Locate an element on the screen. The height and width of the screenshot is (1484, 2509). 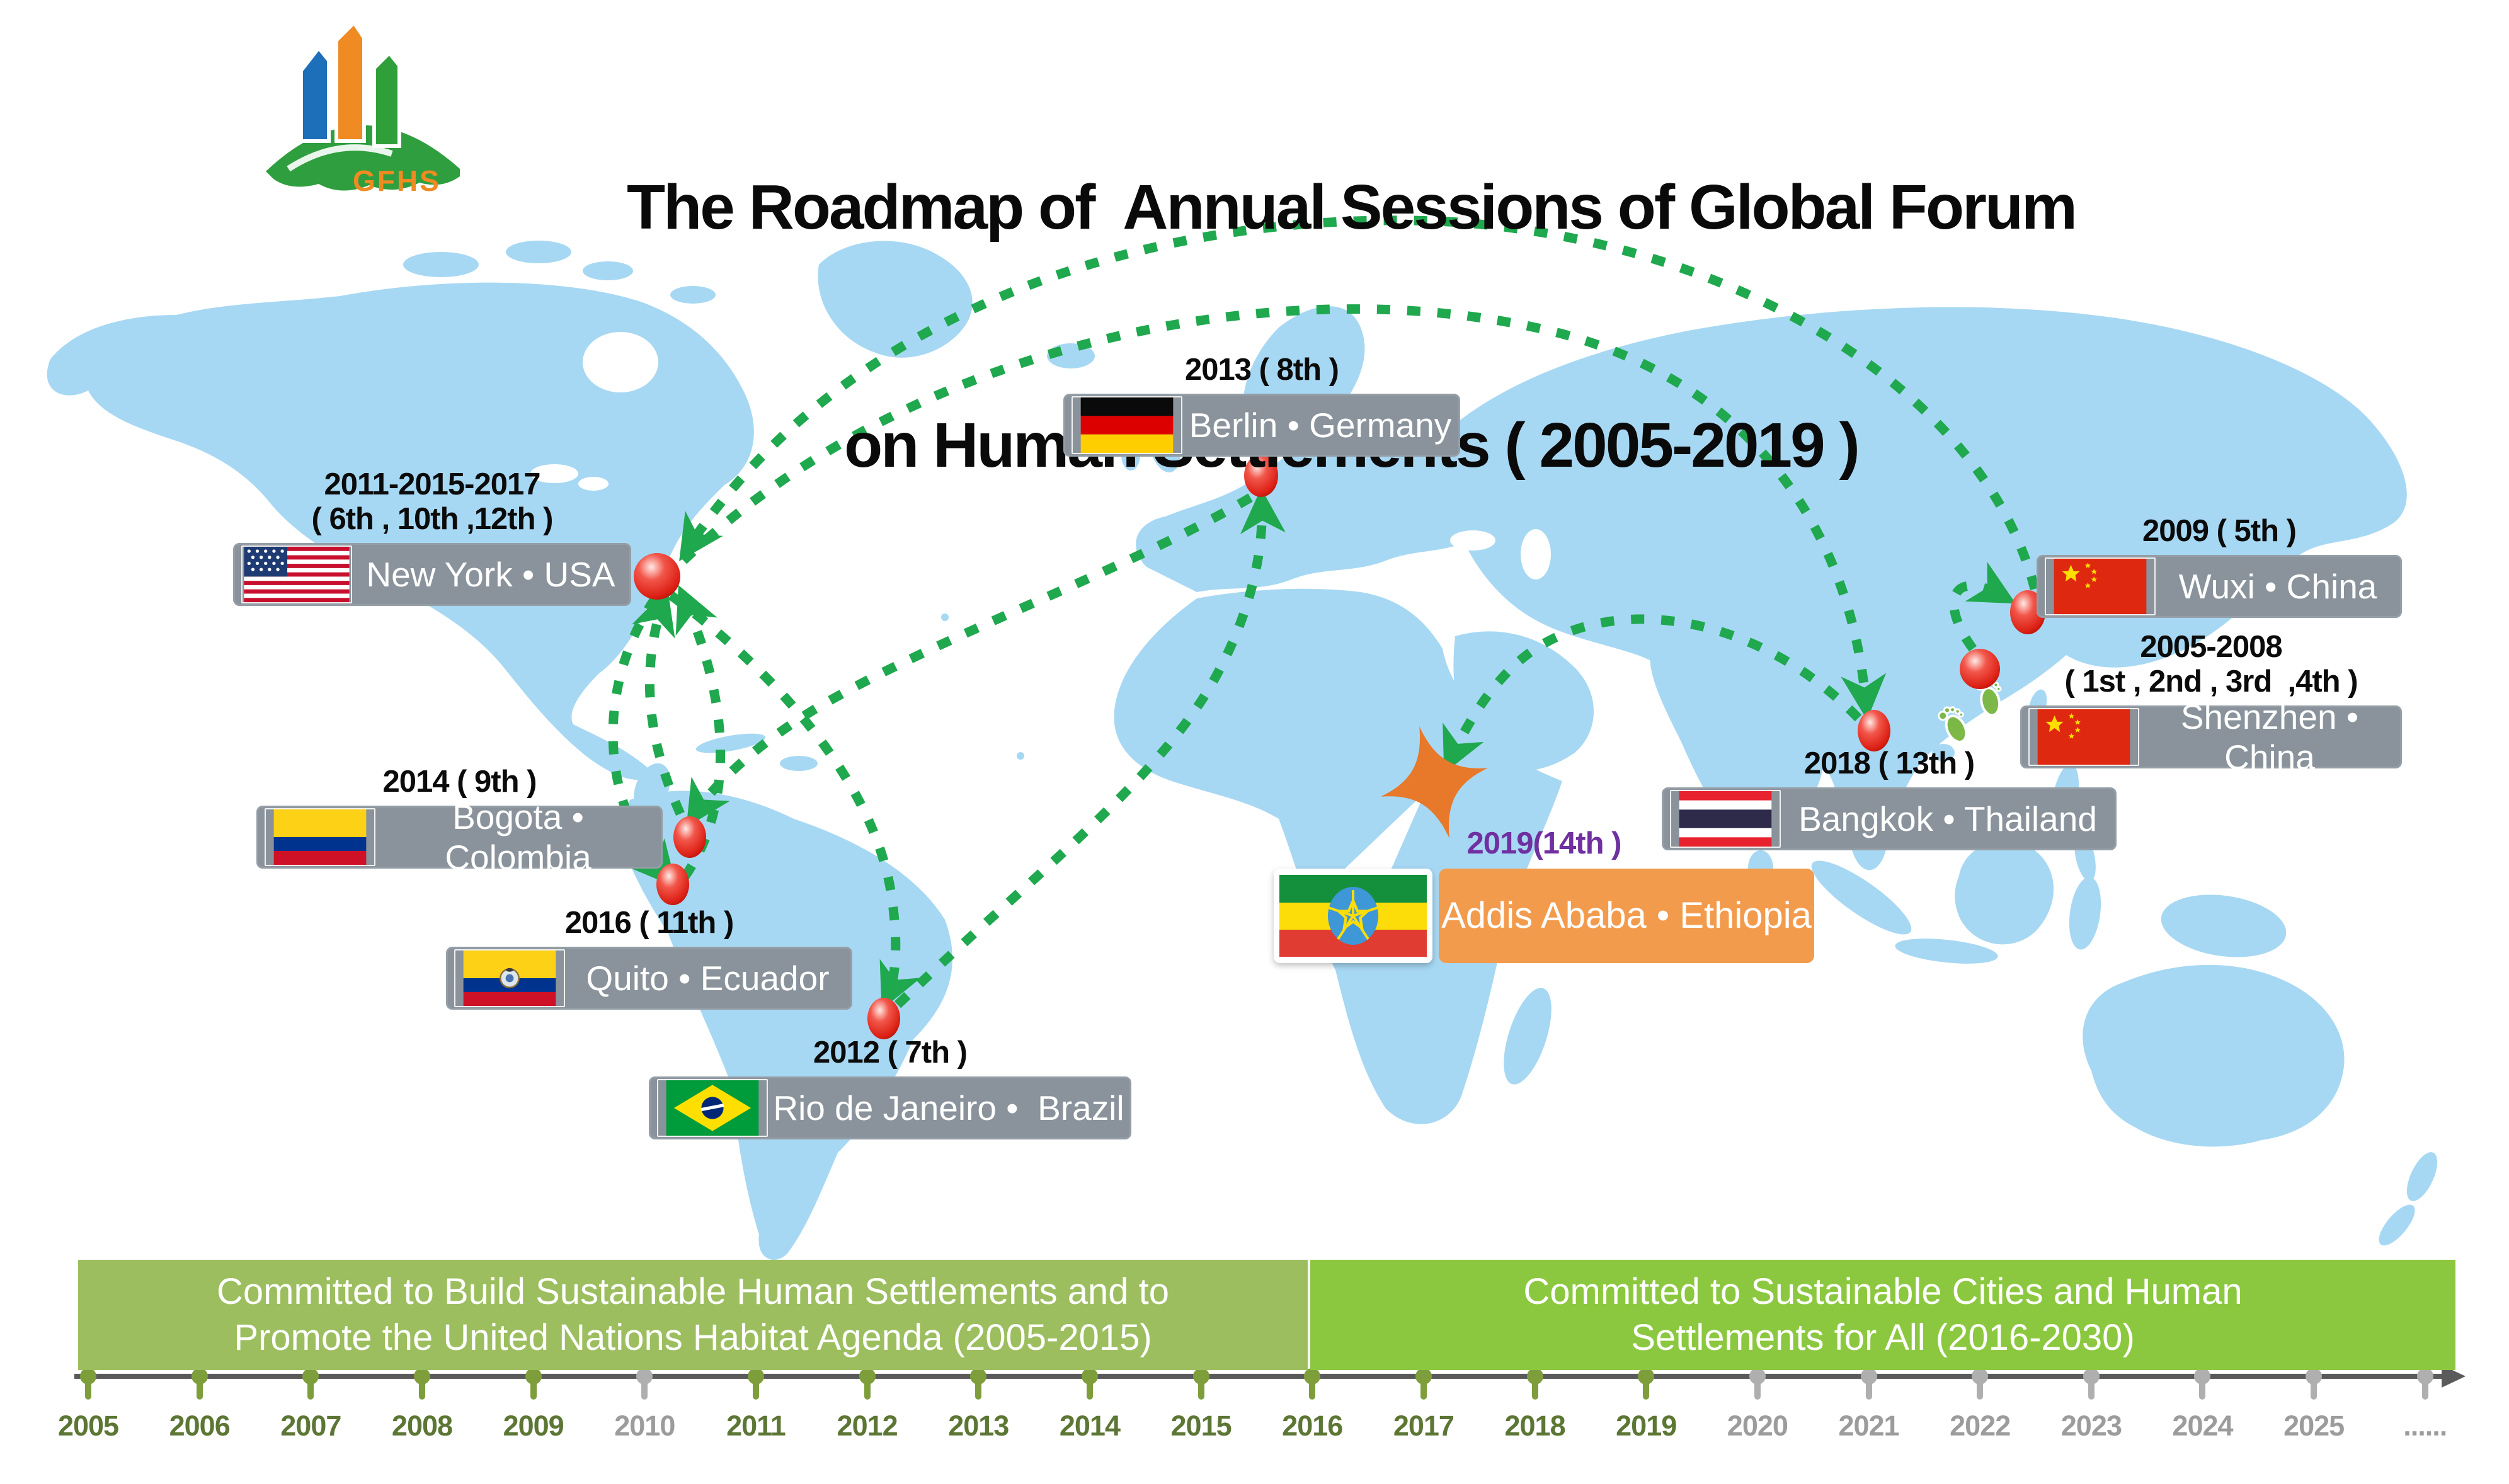
location-berlin: 2013 ( 8th ) Berlin • Germany is located at coordinates (1261, 405).